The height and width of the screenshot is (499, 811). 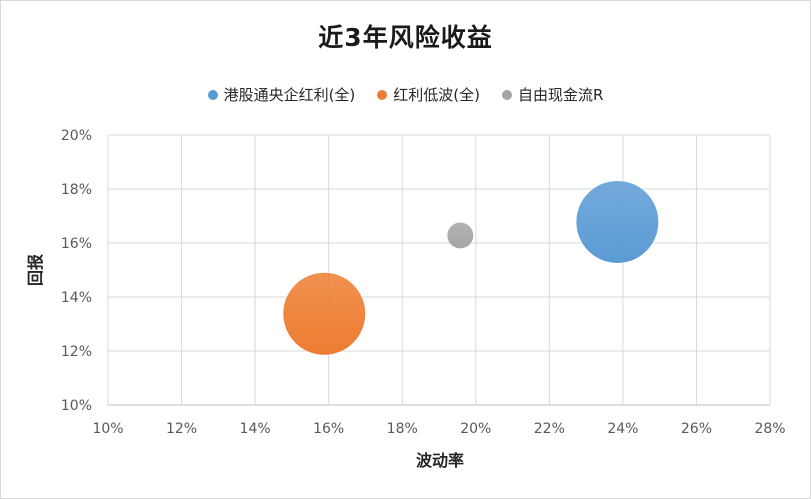 I want to click on legend: 港股通央企红利(全) 红利低波(全) 自由现金流R, so click(x=405, y=94).